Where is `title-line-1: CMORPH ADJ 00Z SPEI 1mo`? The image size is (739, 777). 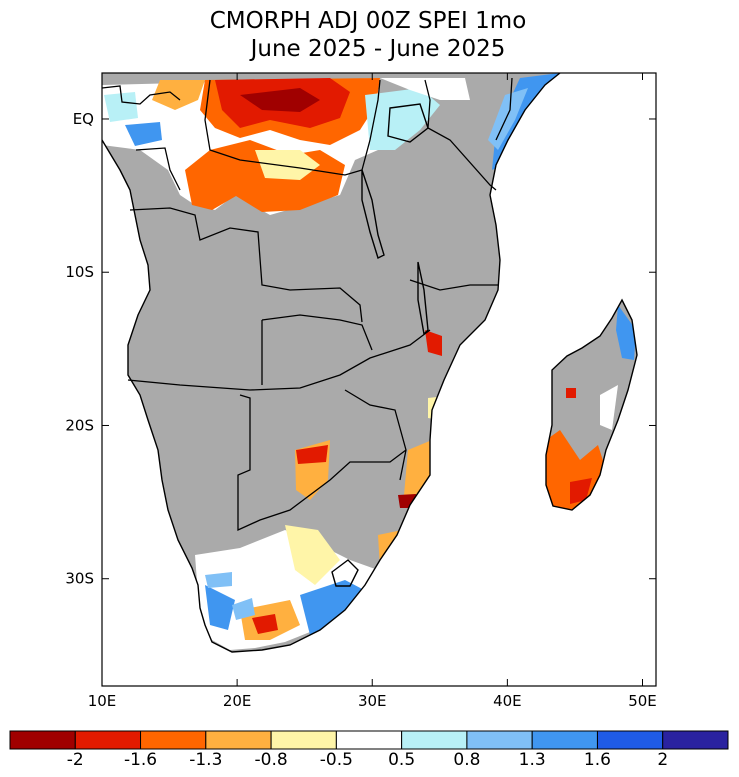
title-line-1: CMORPH ADJ 00Z SPEI 1mo is located at coordinates (368, 21).